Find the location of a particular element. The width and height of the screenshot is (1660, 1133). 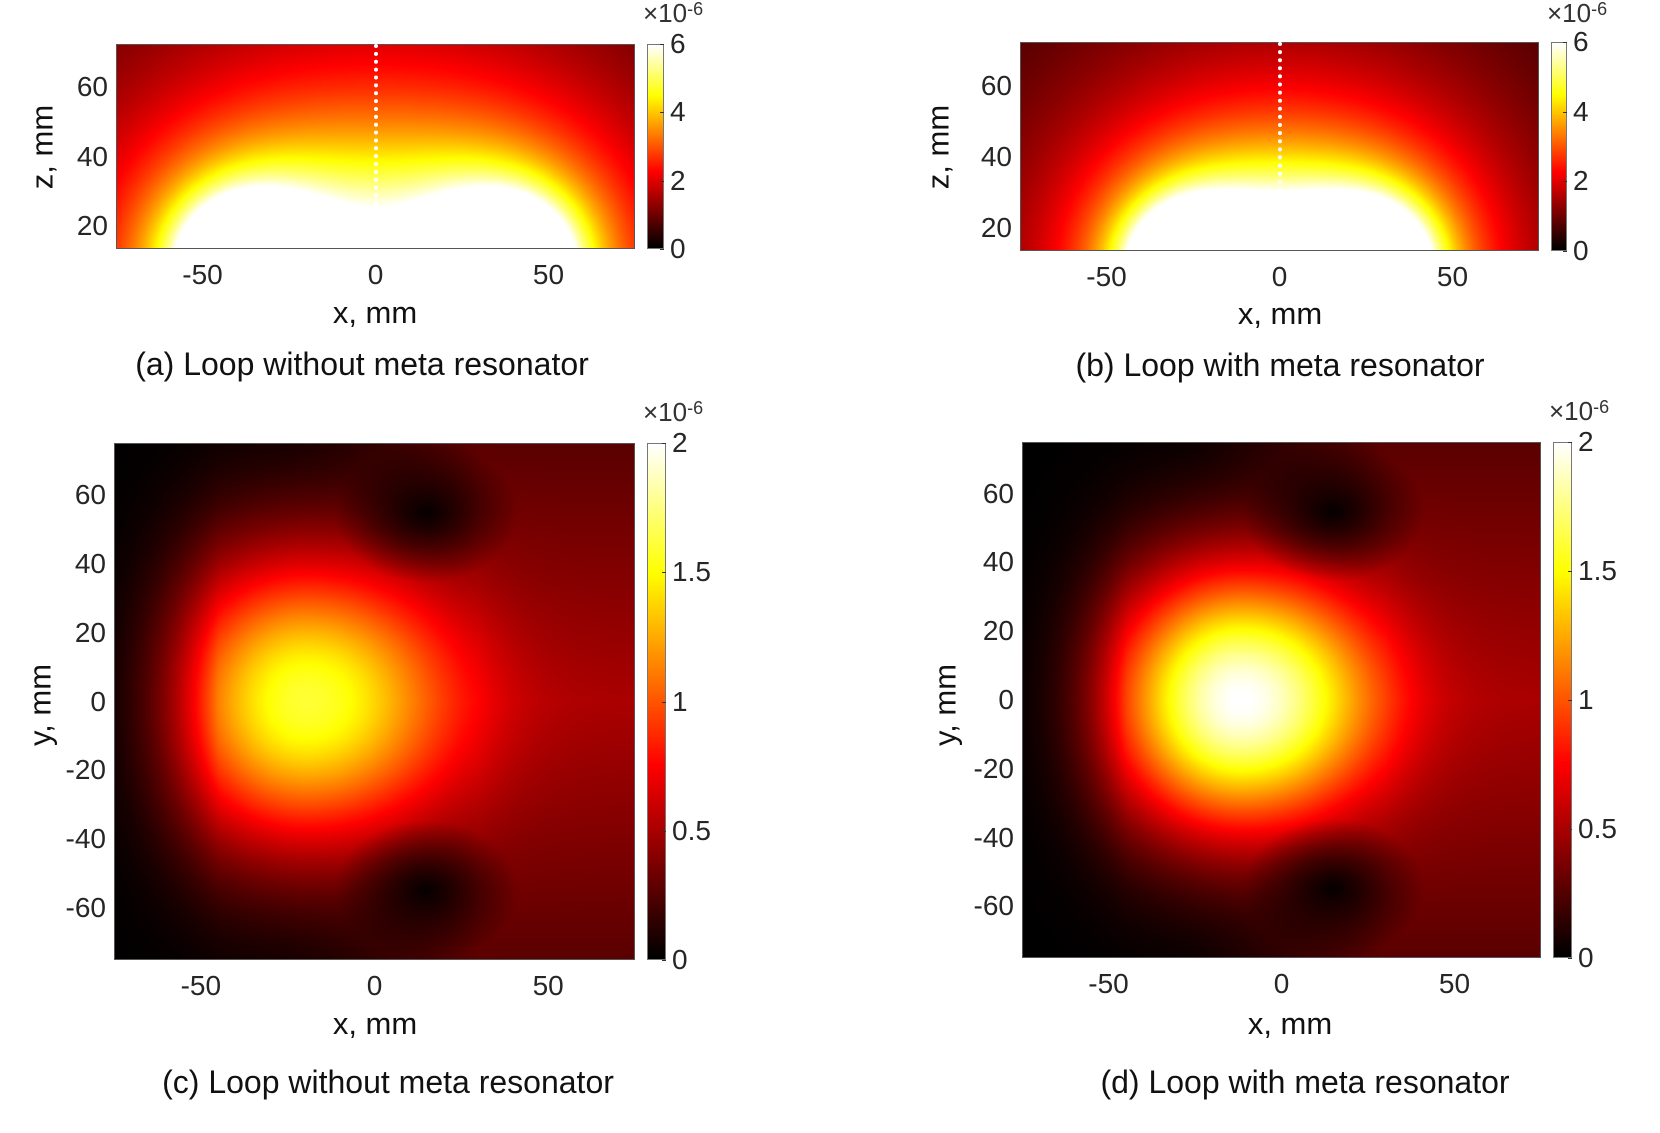

panel-caption: (c) Loop without meta resonator is located at coordinates (388, 1082).